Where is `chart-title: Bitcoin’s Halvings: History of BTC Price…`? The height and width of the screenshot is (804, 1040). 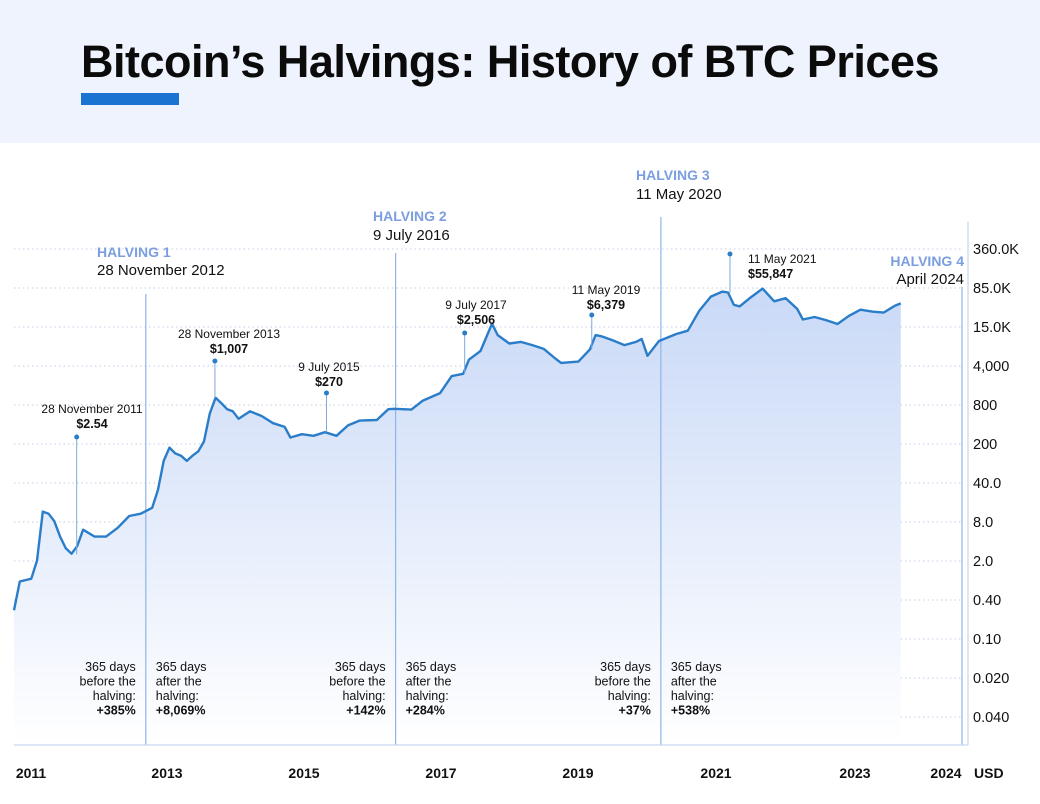 chart-title: Bitcoin’s Halvings: History of BTC Price… is located at coordinates (510, 61).